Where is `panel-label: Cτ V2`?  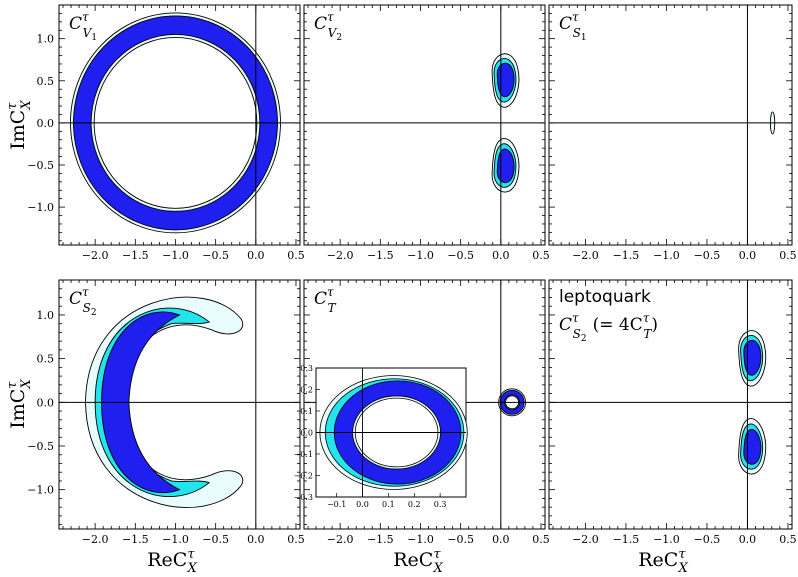 panel-label: Cτ V2 is located at coordinates (328, 26).